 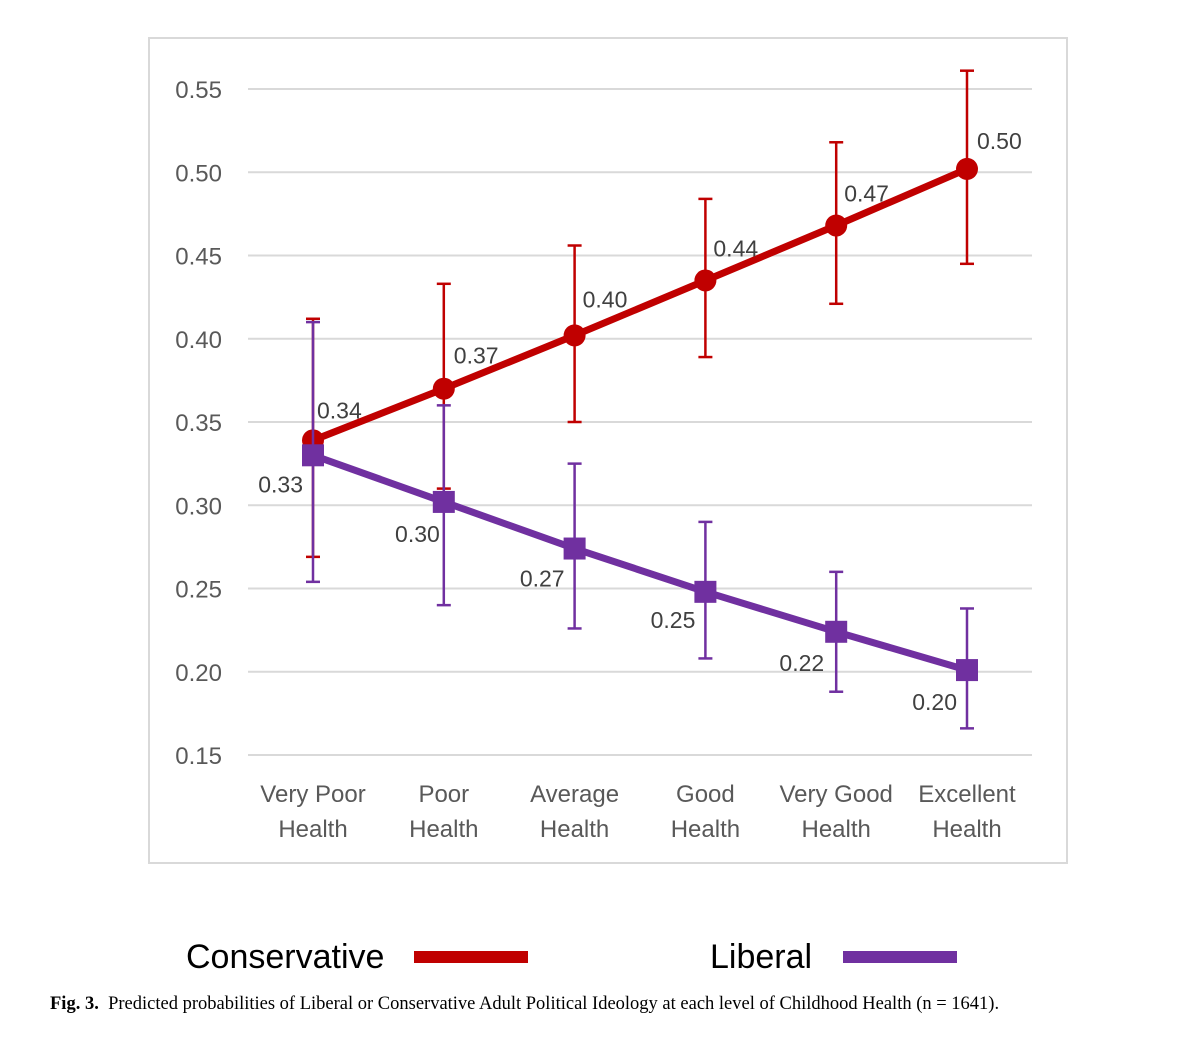 What do you see at coordinates (542, 579) in the screenshot?
I see `data-label: 0.27` at bounding box center [542, 579].